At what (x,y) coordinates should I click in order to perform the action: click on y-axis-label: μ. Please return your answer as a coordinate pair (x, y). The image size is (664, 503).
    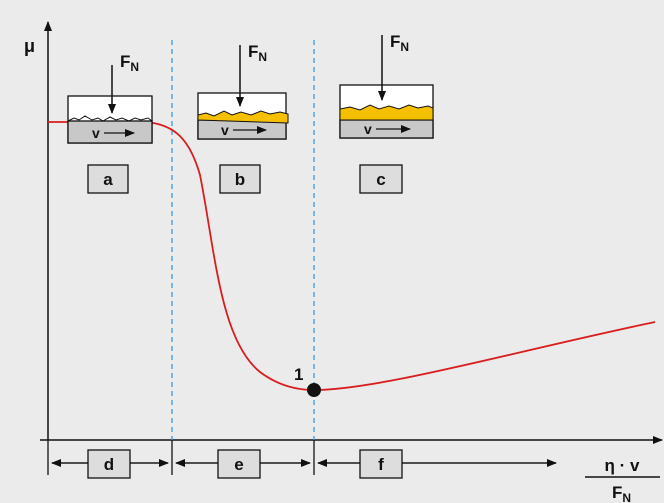
    Looking at the image, I should click on (29, 46).